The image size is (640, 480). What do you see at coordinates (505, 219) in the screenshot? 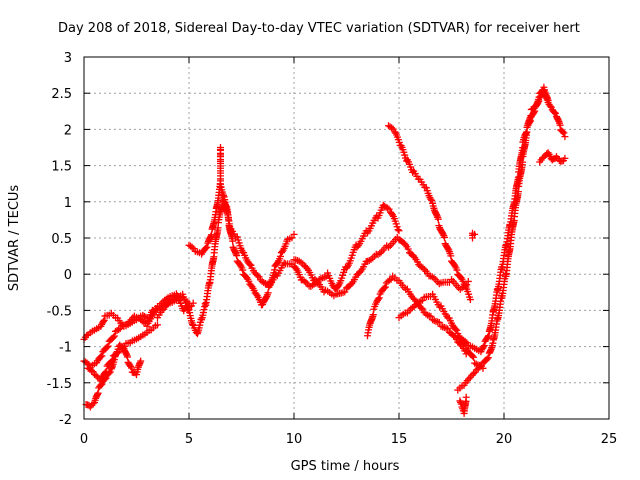
I see `series-sat-n` at bounding box center [505, 219].